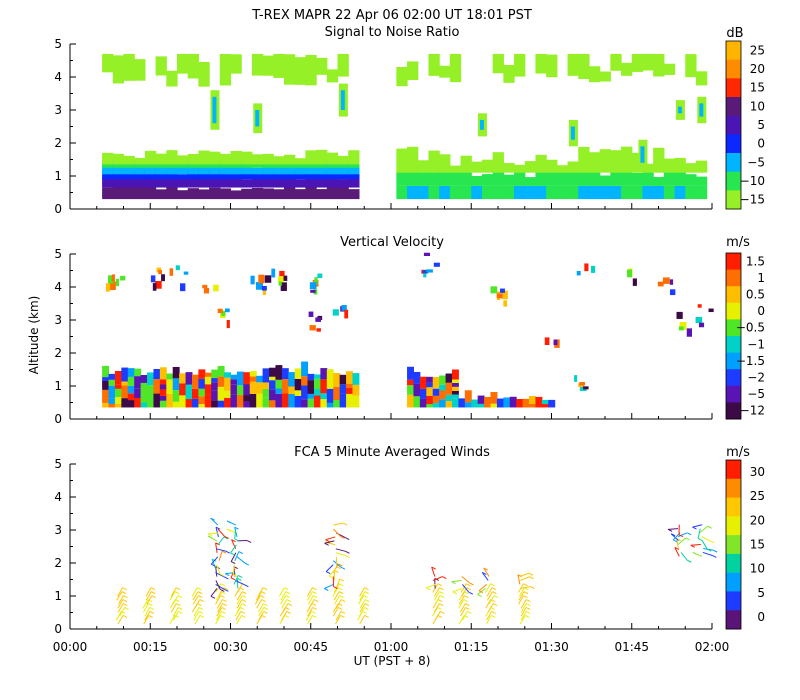  I want to click on y-tick-label: 5, so click(58, 44).